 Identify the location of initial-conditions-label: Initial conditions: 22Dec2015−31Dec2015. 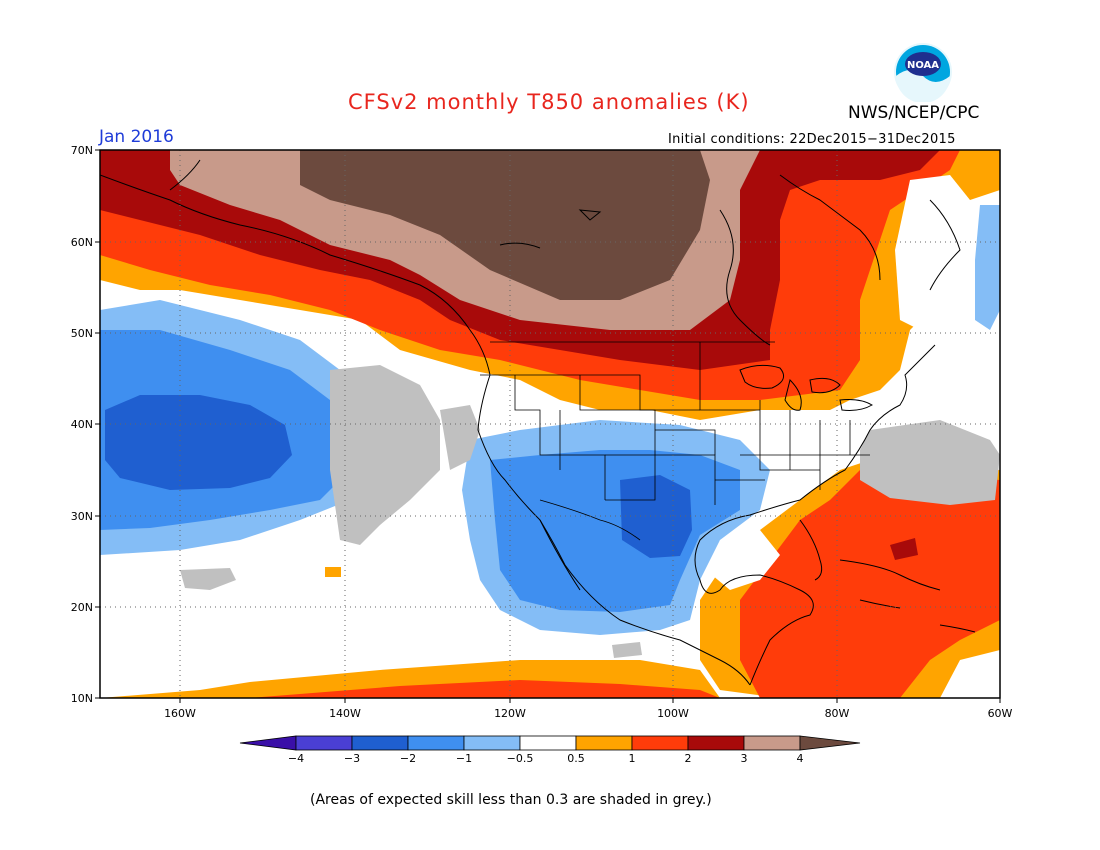
(812, 139).